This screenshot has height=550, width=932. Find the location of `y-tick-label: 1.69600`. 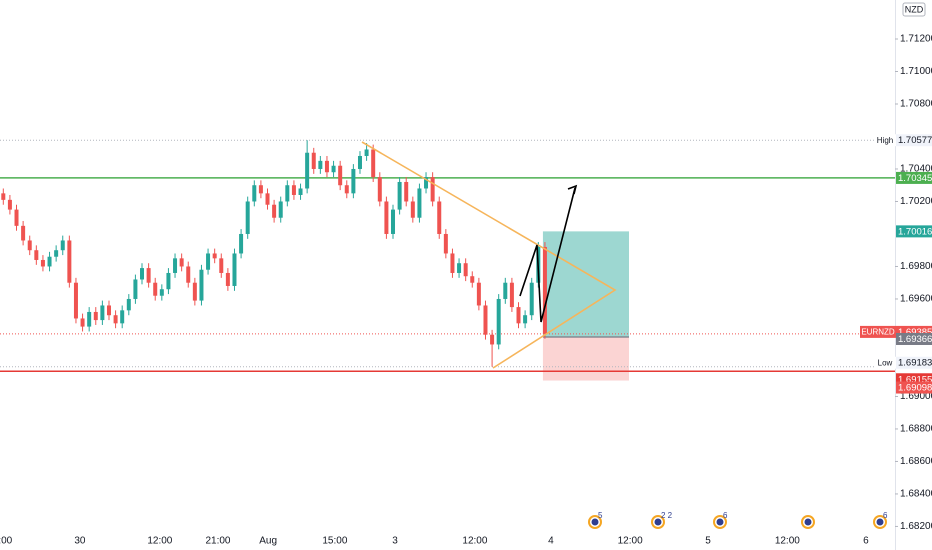

y-tick-label: 1.69600 is located at coordinates (916, 299).